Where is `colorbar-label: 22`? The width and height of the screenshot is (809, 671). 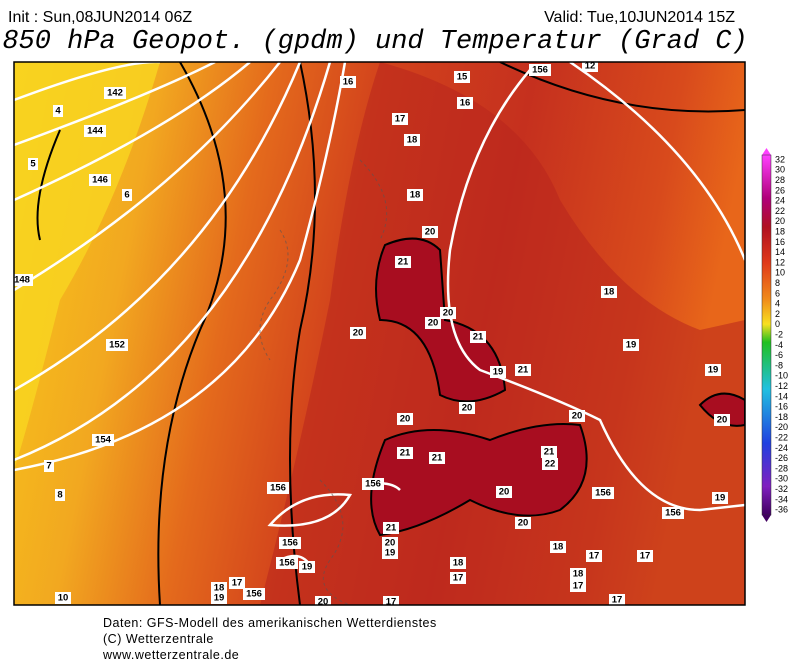 colorbar-label: 22 is located at coordinates (780, 211).